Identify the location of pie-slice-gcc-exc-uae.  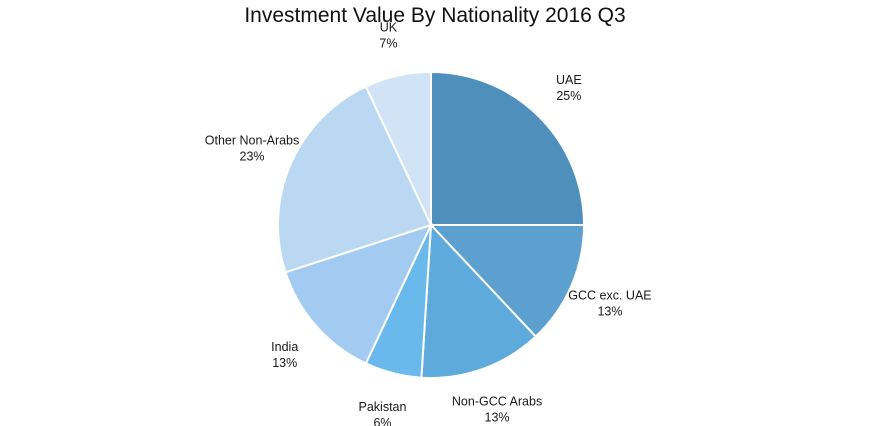
(507, 281).